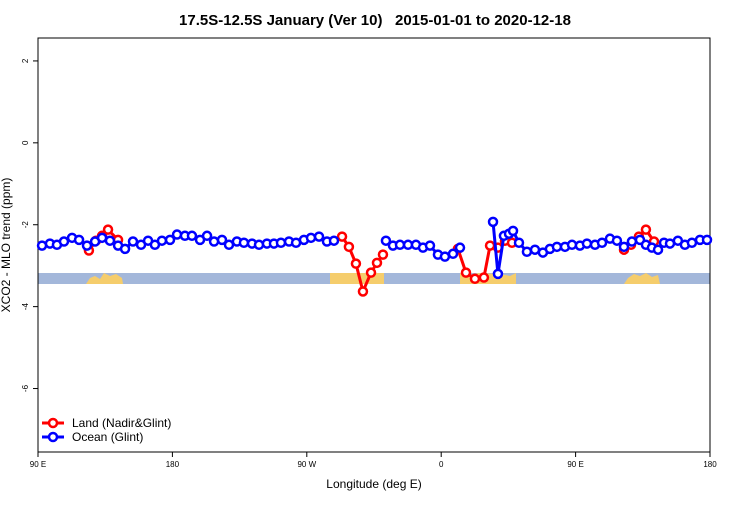  Describe the element at coordinates (121, 423) in the screenshot. I see `legend-label: Land (Nadir&Glint)` at that location.